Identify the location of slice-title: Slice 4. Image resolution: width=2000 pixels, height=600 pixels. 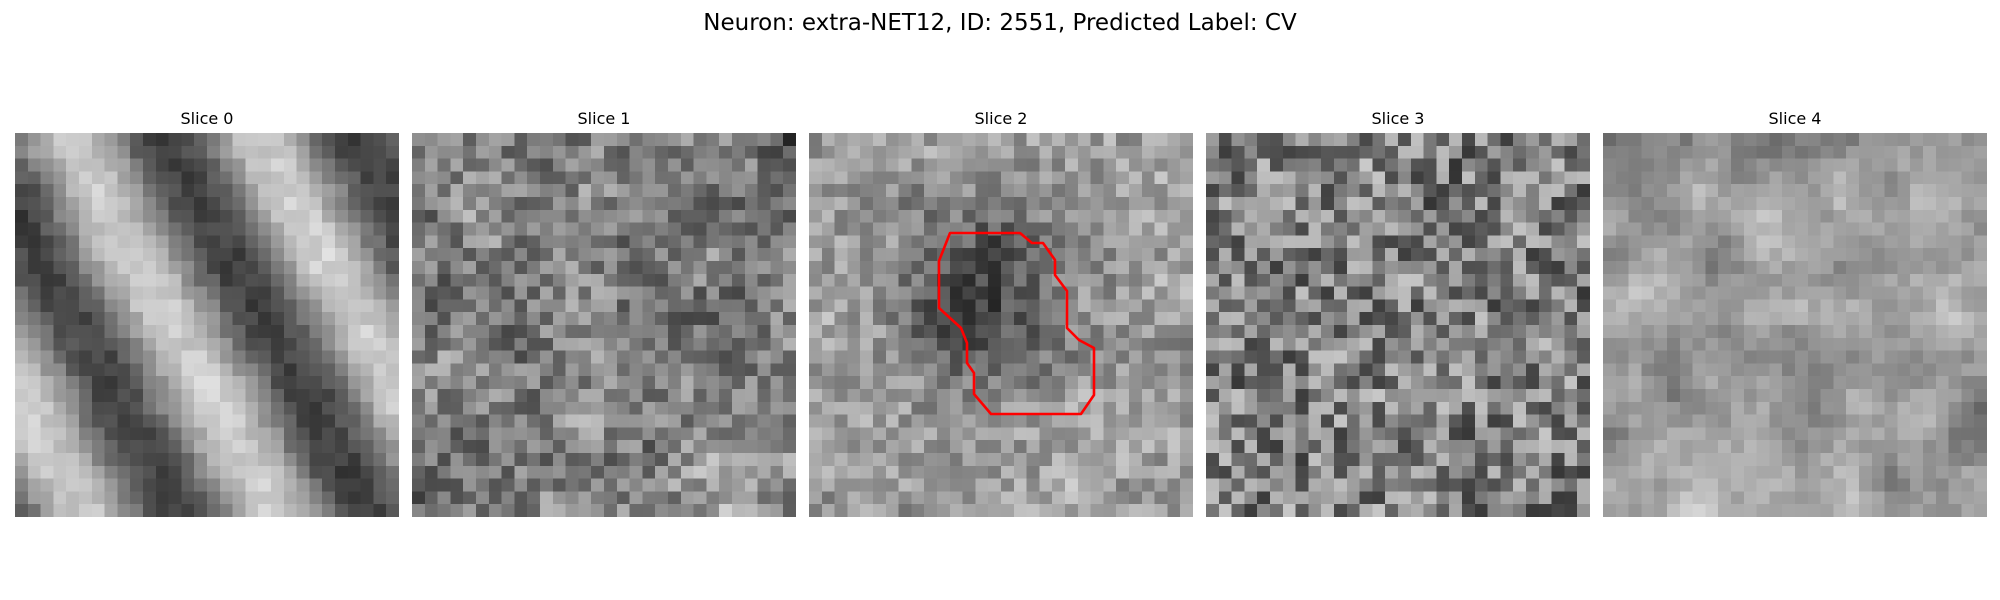
(1795, 118).